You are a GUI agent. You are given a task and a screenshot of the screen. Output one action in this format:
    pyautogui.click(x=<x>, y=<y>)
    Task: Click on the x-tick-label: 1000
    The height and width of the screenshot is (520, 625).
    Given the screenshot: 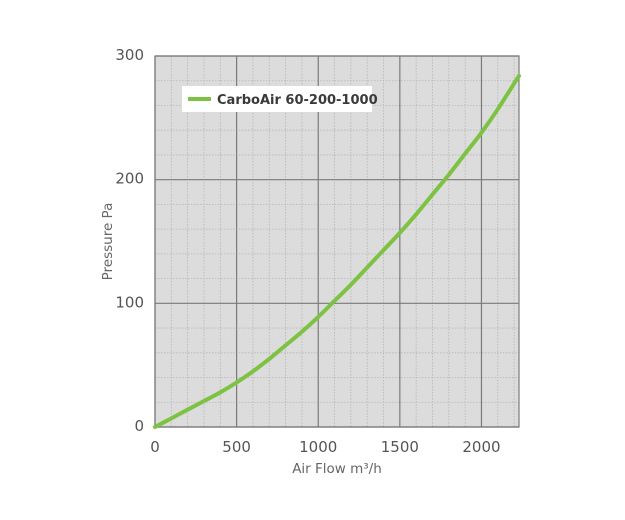 What is the action you would take?
    pyautogui.click(x=318, y=447)
    